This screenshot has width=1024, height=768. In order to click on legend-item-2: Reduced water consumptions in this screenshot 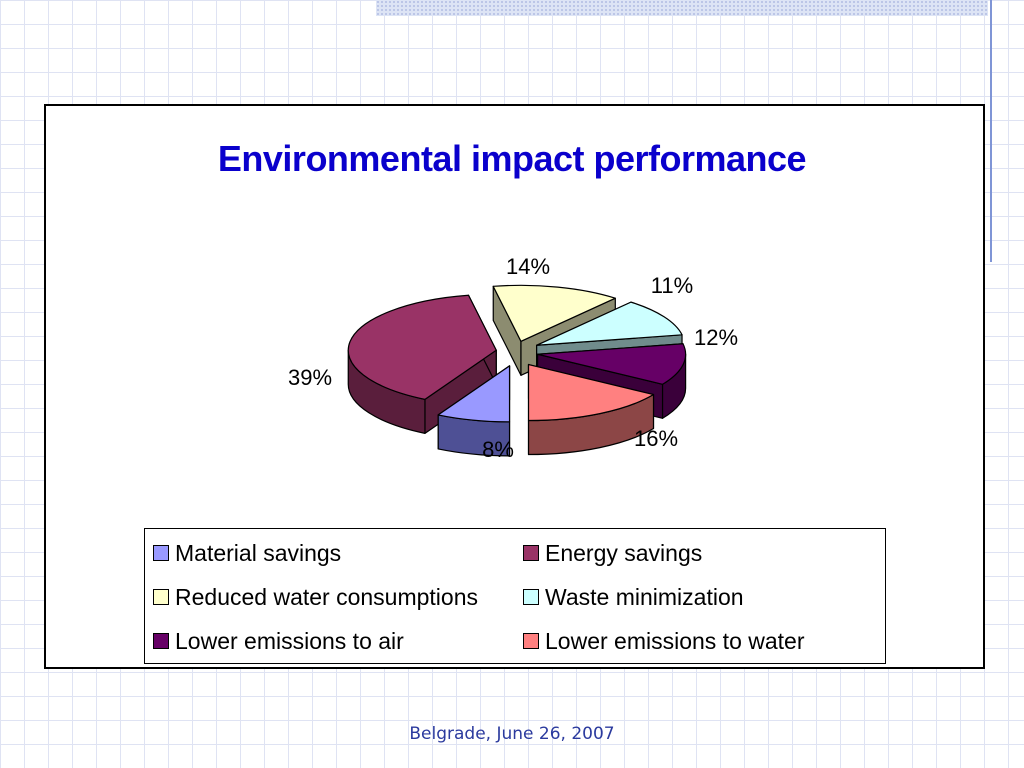, I will do `click(315, 597)`.